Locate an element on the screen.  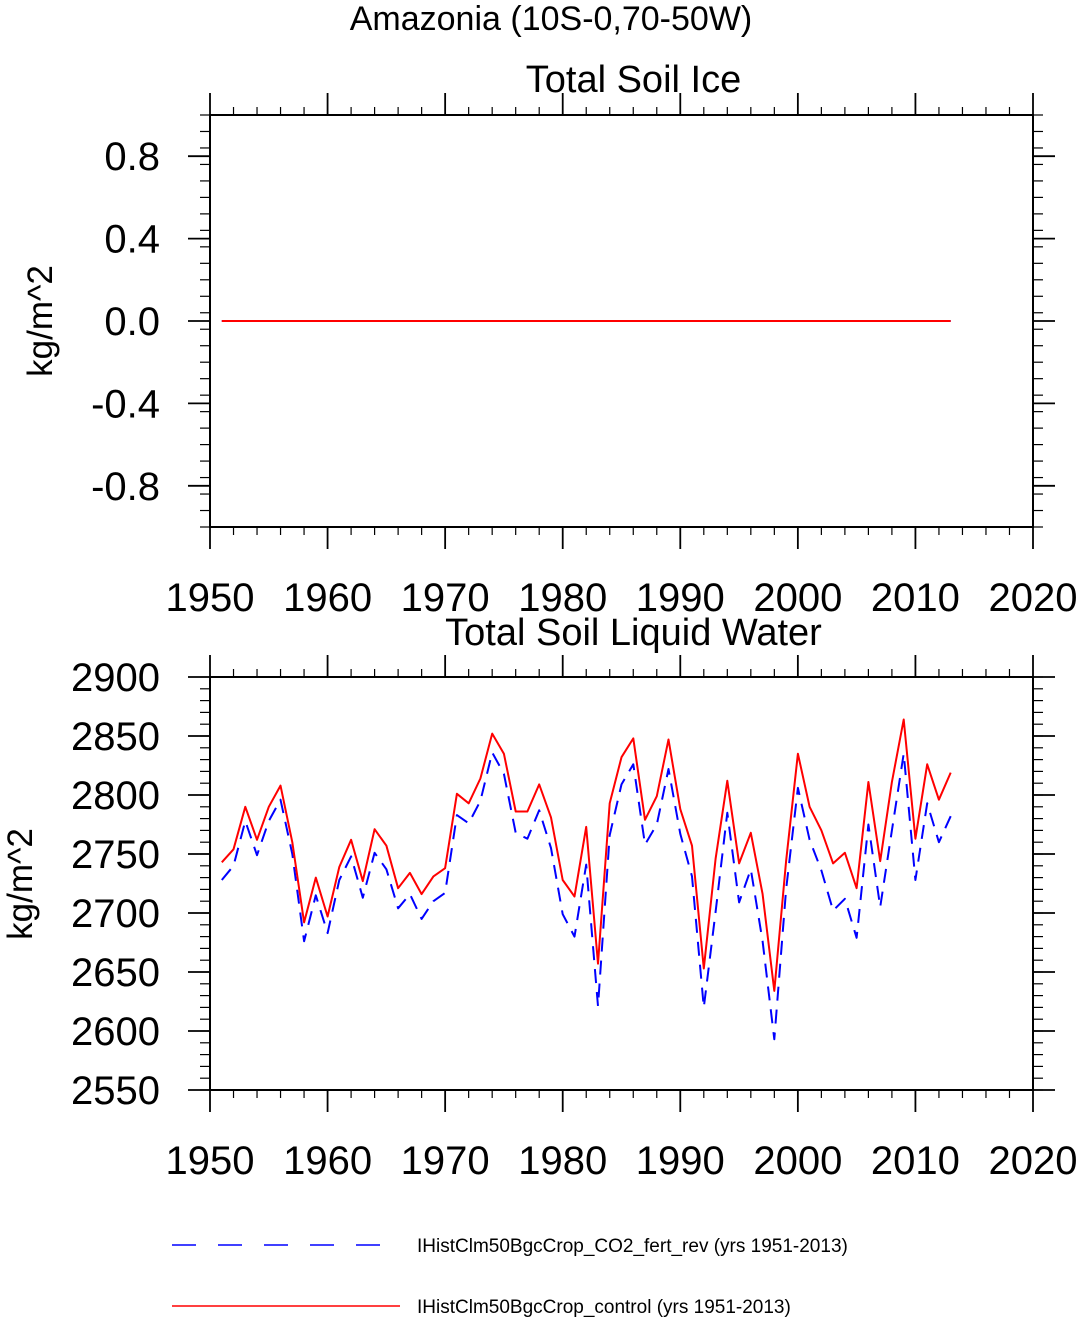
y-tick-label: 2900 is located at coordinates (115, 678).